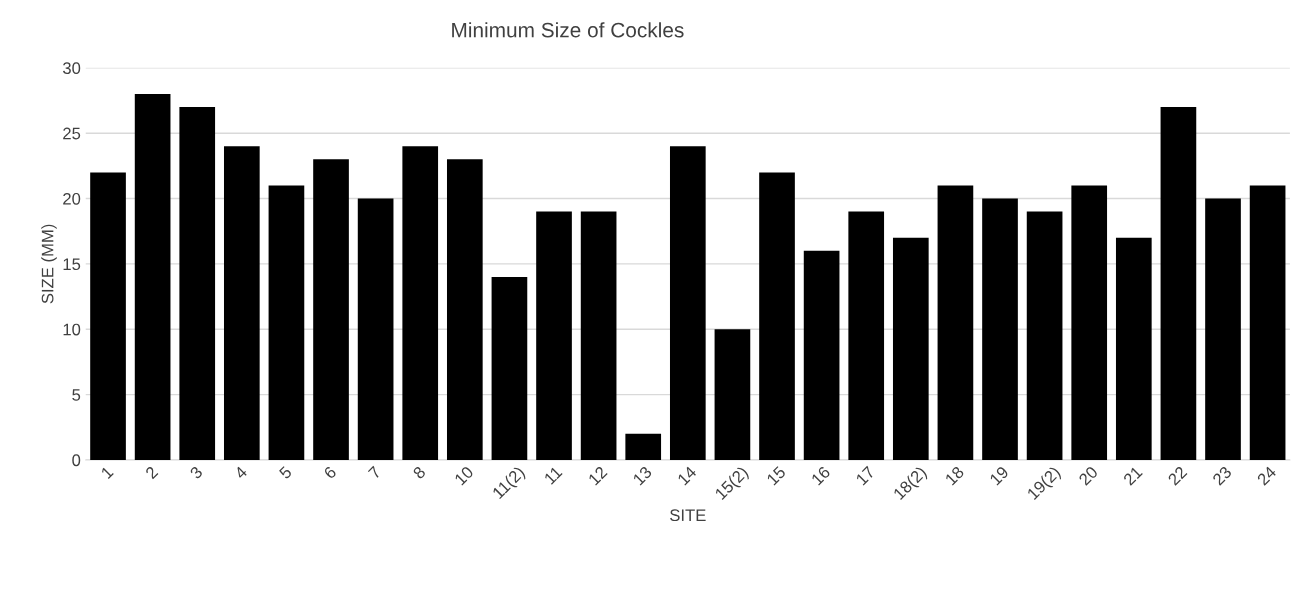 This screenshot has height=595, width=1299. I want to click on x-tick-label: 16, so click(820, 475).